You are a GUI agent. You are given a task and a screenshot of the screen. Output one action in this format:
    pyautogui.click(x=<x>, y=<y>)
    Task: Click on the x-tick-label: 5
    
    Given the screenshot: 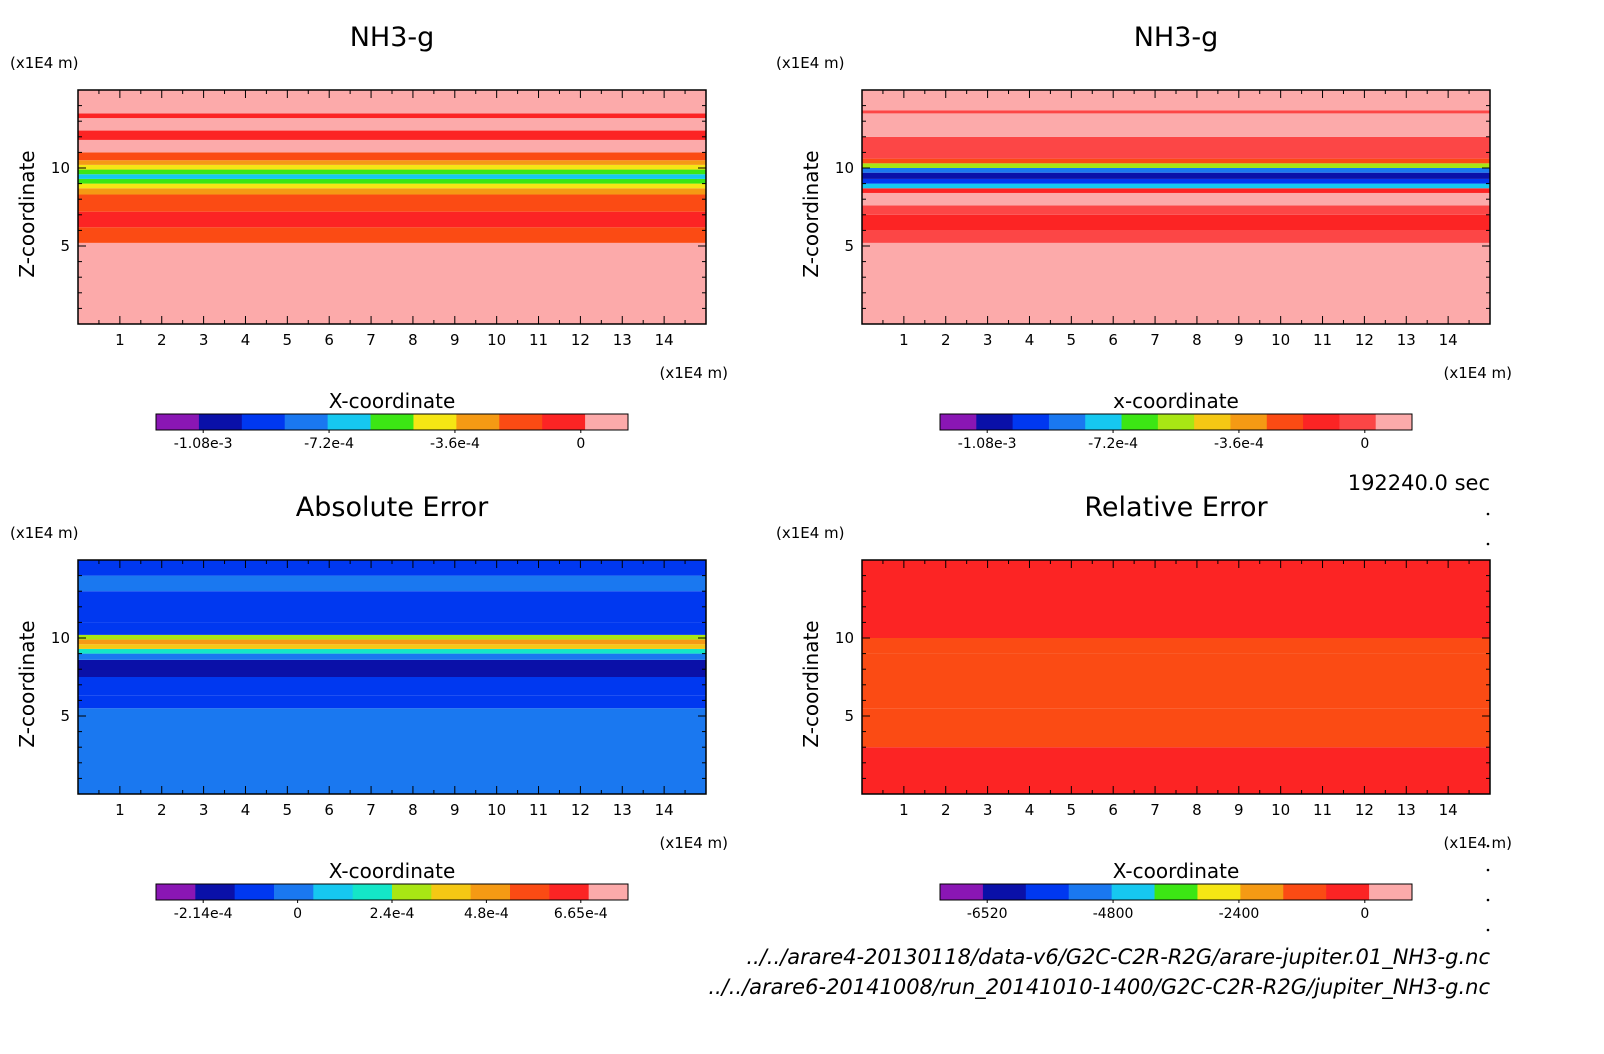 What is the action you would take?
    pyautogui.click(x=1072, y=340)
    